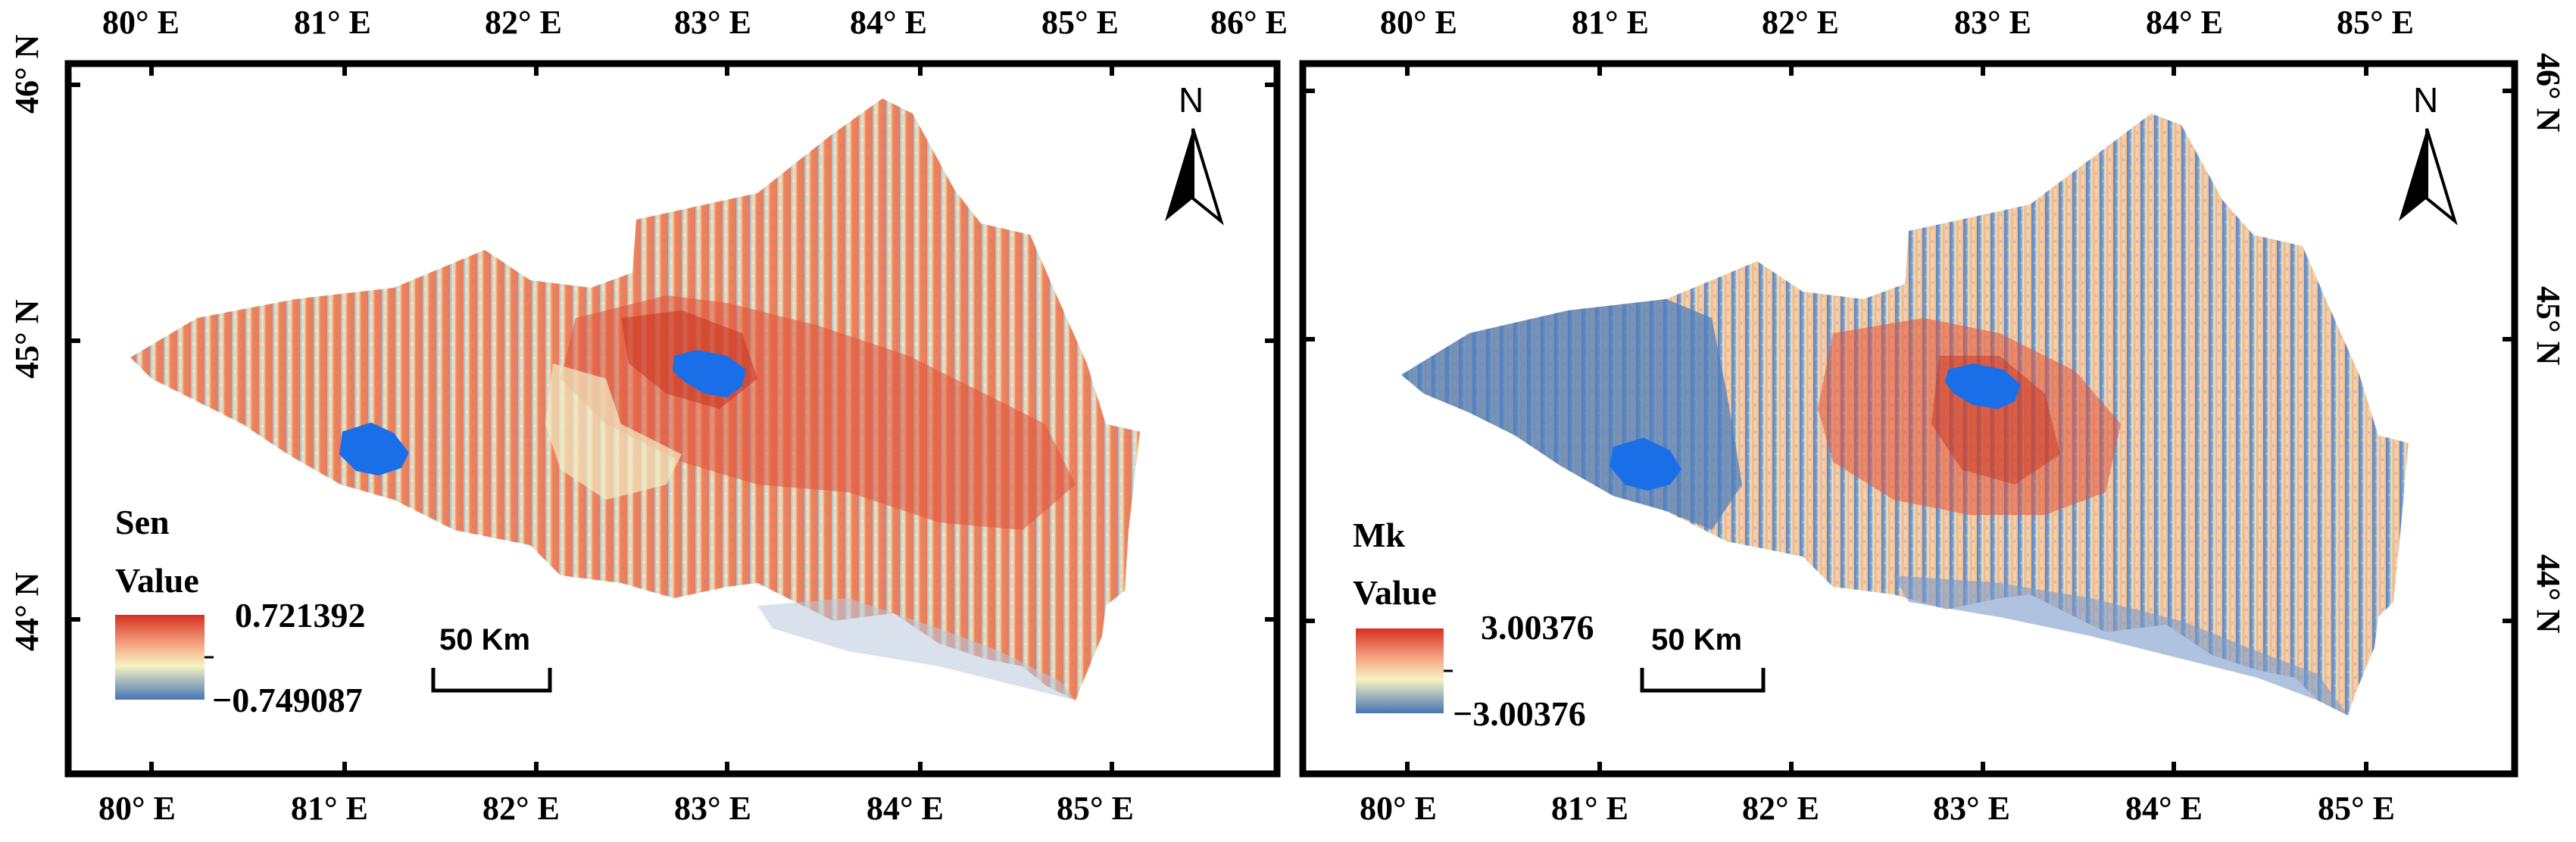 The height and width of the screenshot is (842, 2576). I want to click on legend-title: Sen, so click(142, 522).